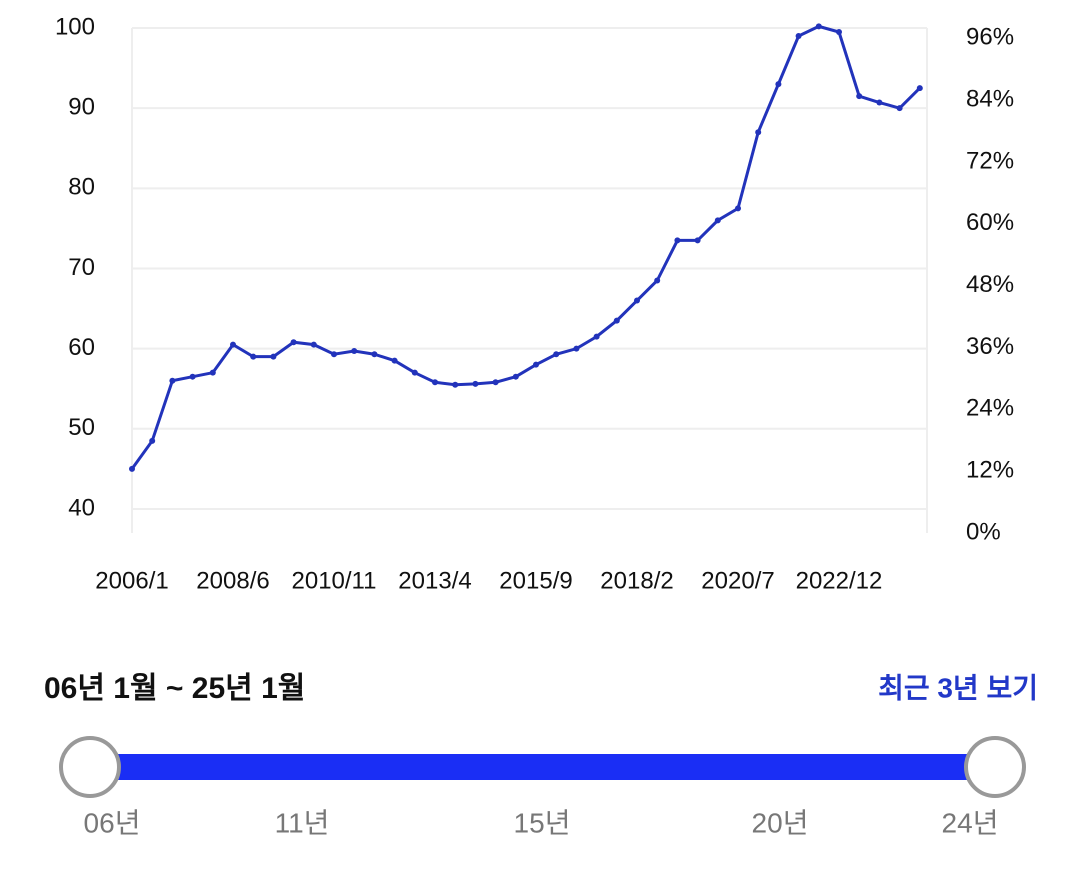 Image resolution: width=1080 pixels, height=891 pixels. I want to click on y-tick-label: 50, so click(81, 427).